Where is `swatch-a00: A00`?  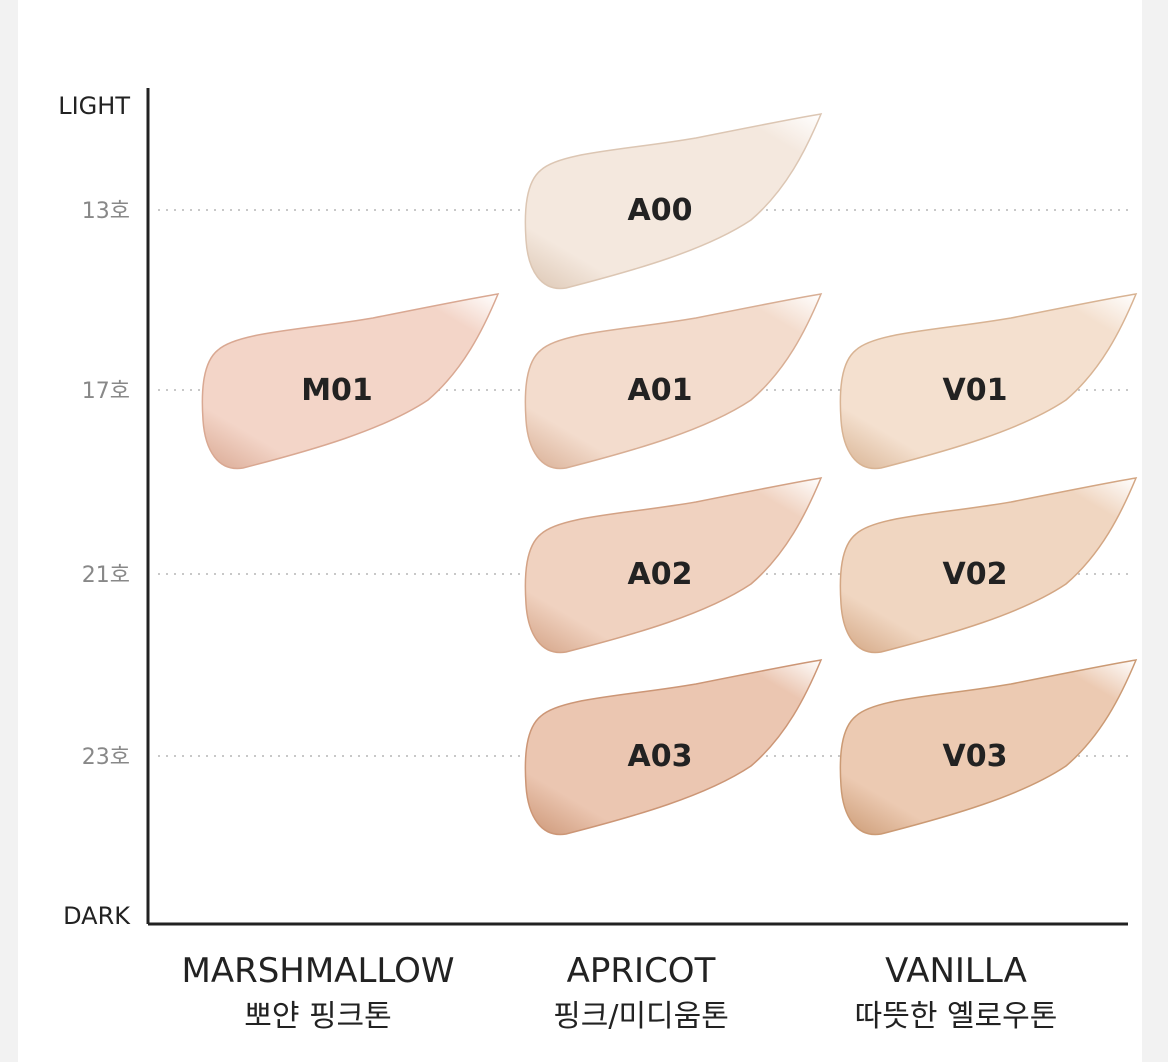 swatch-a00: A00 is located at coordinates (673, 201).